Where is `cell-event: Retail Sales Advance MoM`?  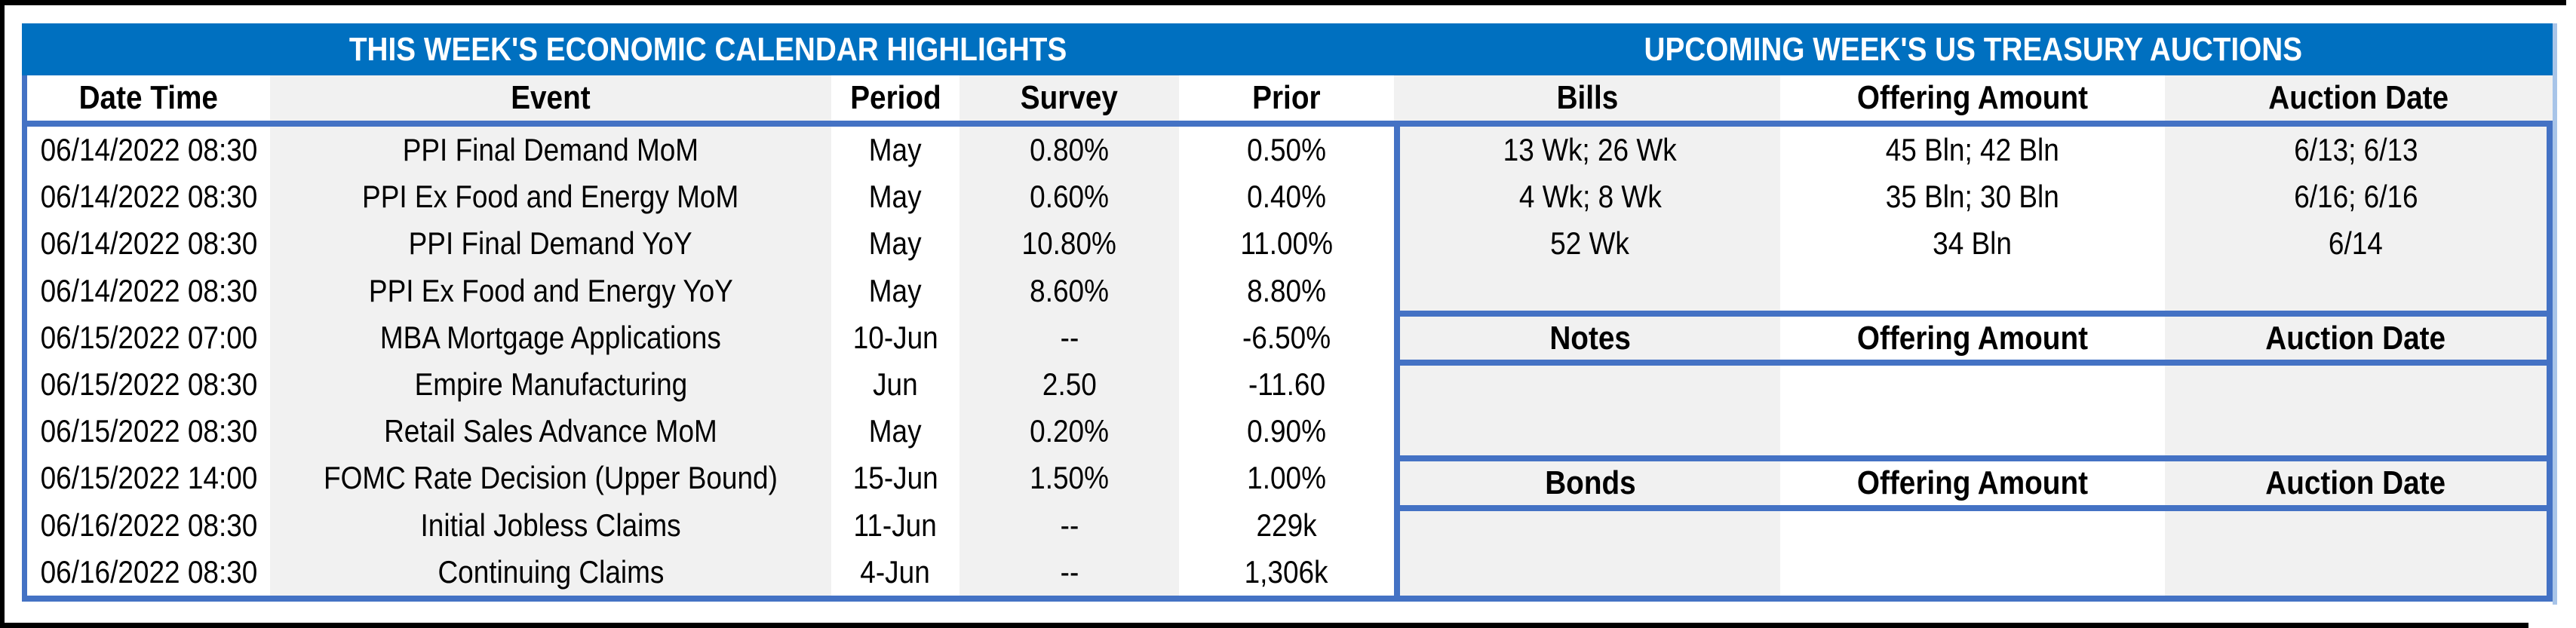
cell-event: Retail Sales Advance MoM is located at coordinates (550, 431).